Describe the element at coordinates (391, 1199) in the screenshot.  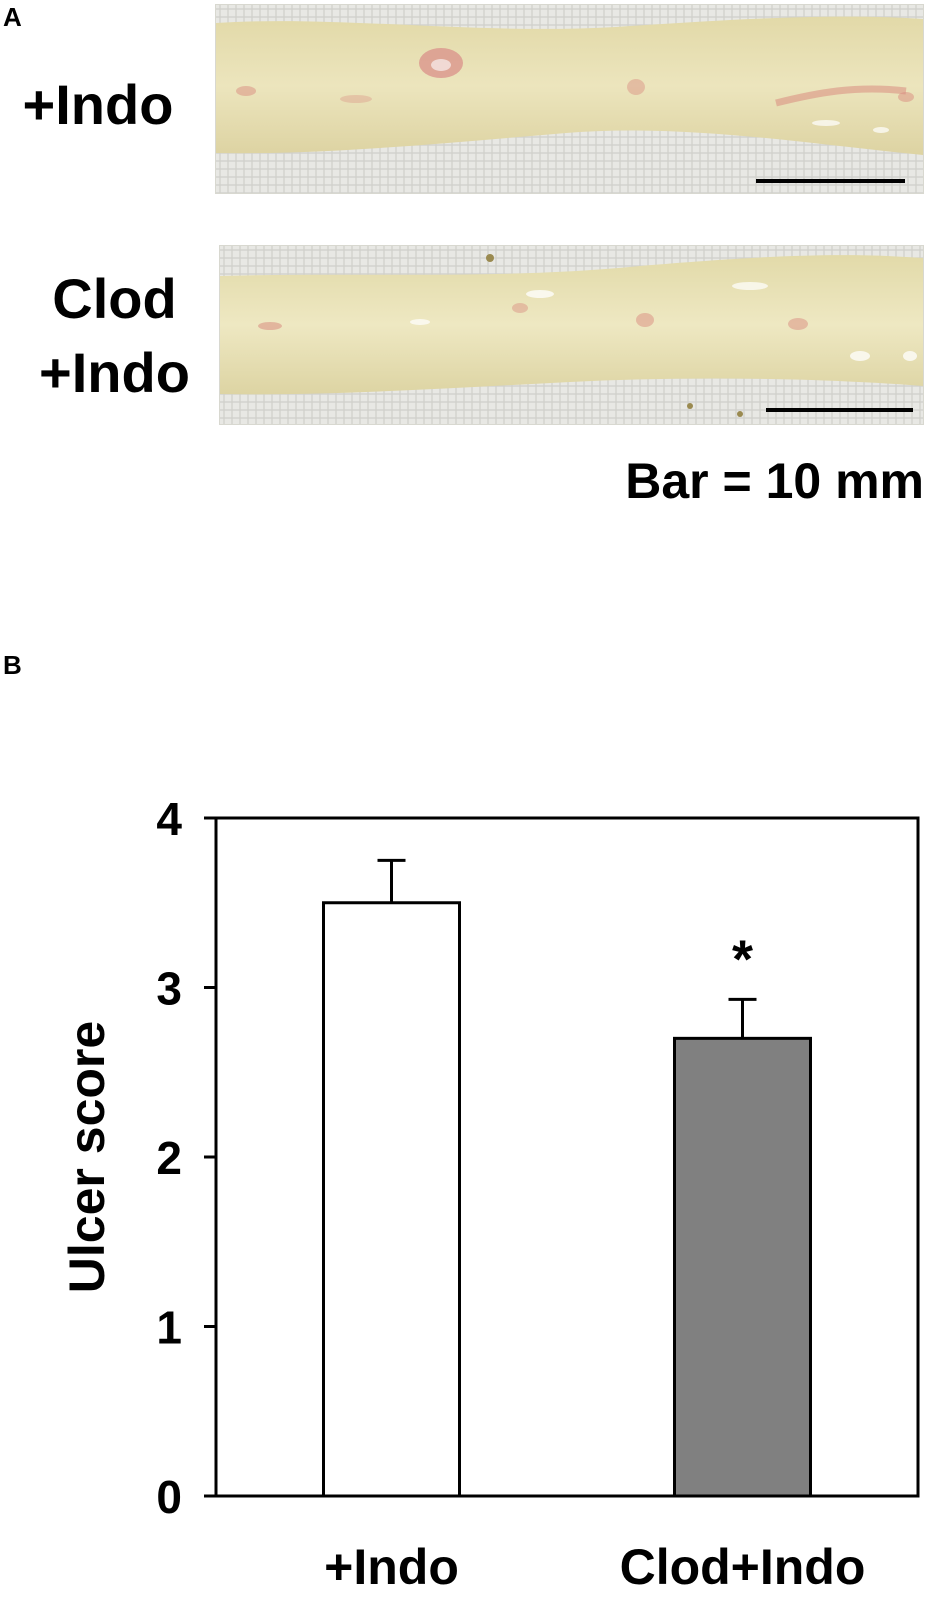
I see `bar-indo` at that location.